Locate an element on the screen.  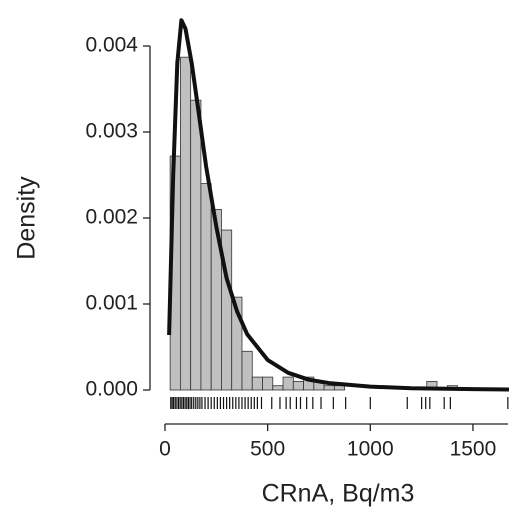
y-axis-label: Density is located at coordinates (27, 218).